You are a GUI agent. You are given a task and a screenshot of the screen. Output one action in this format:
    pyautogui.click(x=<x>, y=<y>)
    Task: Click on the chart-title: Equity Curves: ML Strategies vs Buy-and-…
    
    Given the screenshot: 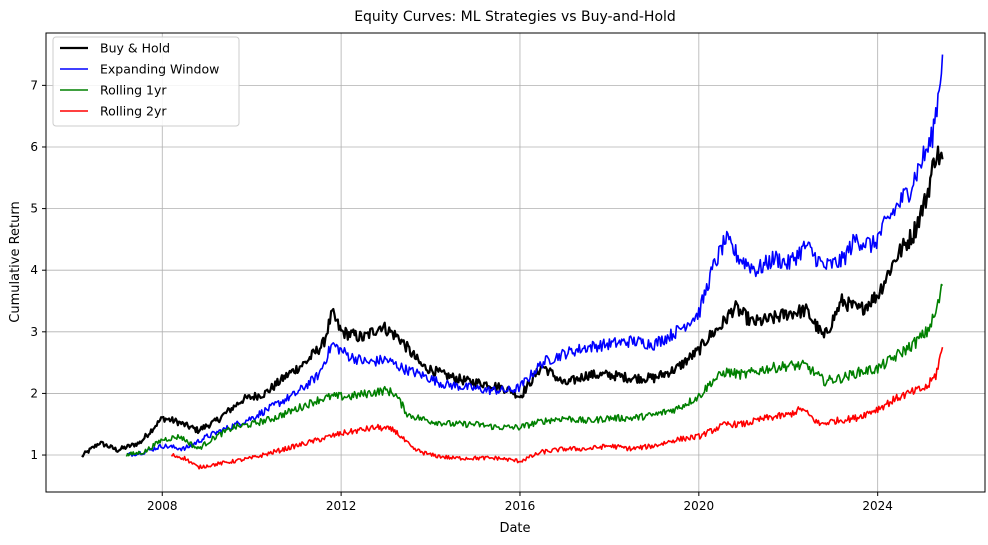 What is the action you would take?
    pyautogui.click(x=515, y=17)
    